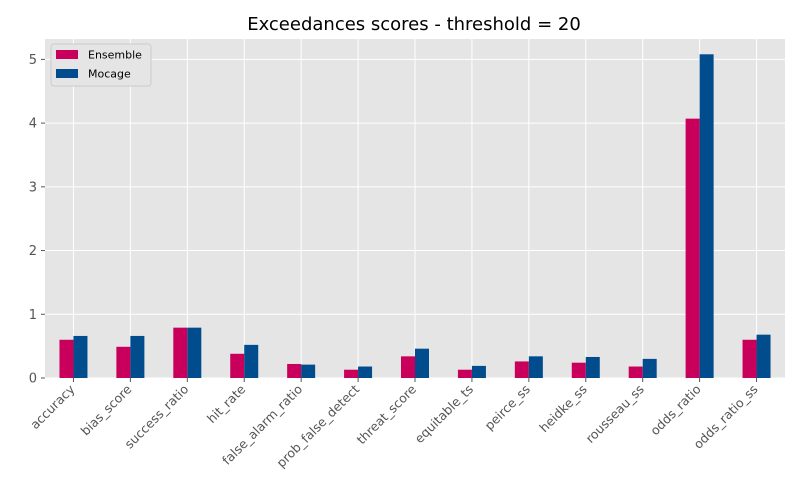 The height and width of the screenshot is (500, 800). What do you see at coordinates (365, 372) in the screenshot?
I see `bar-mocage-prob_false_detect` at bounding box center [365, 372].